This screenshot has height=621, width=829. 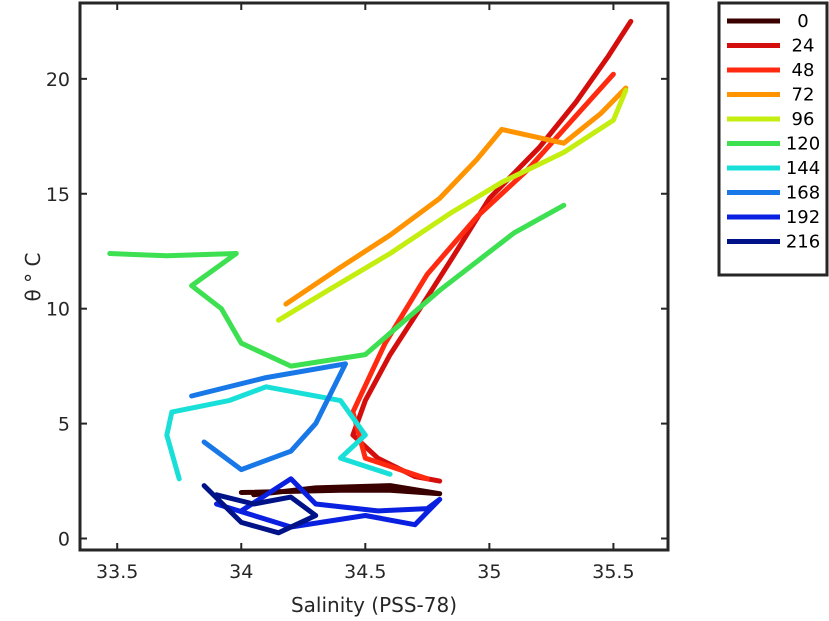 I want to click on x-tick-label: 35.5, so click(x=613, y=572).